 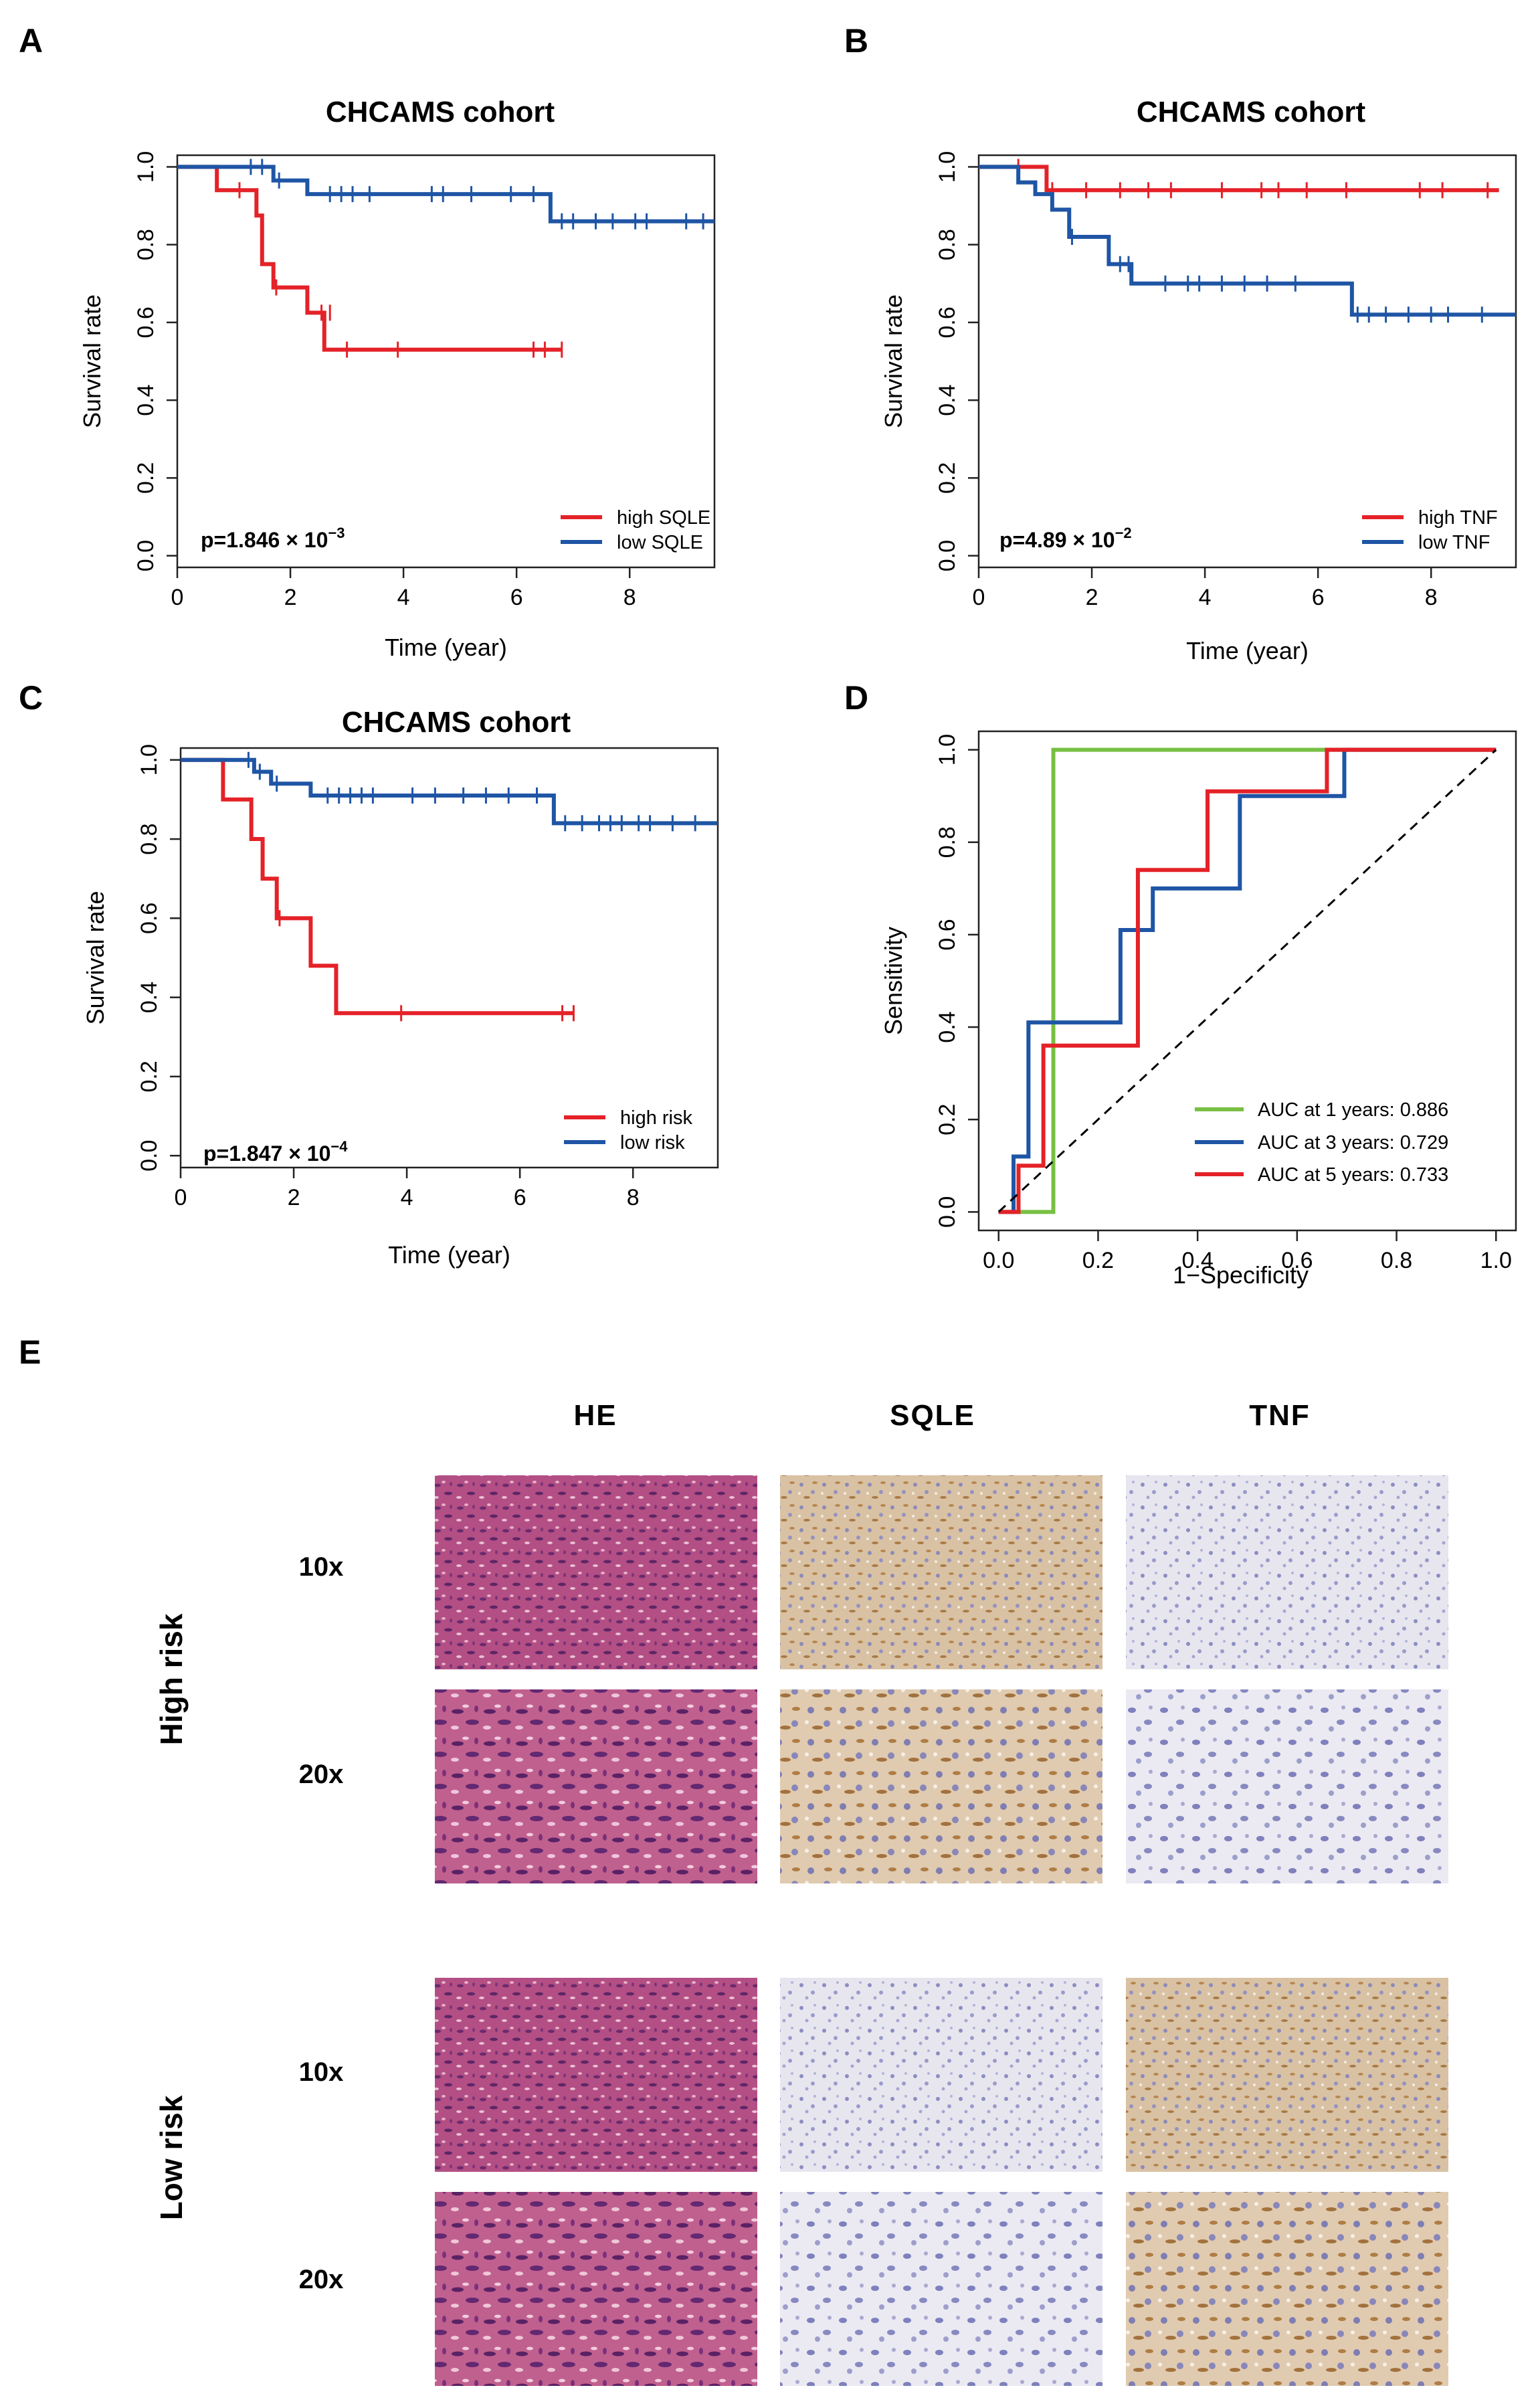 I want to click on image-tnf-low-10x, so click(x=1287, y=2075).